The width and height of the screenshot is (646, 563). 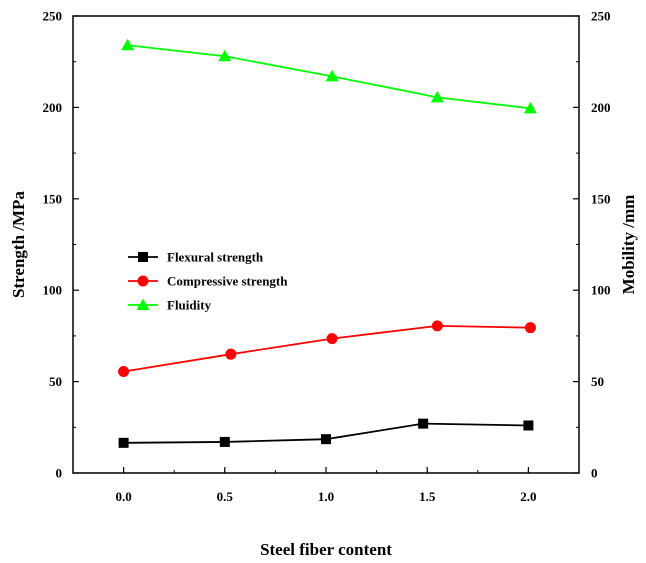 I want to click on y-tick-label: 0, so click(x=59, y=473).